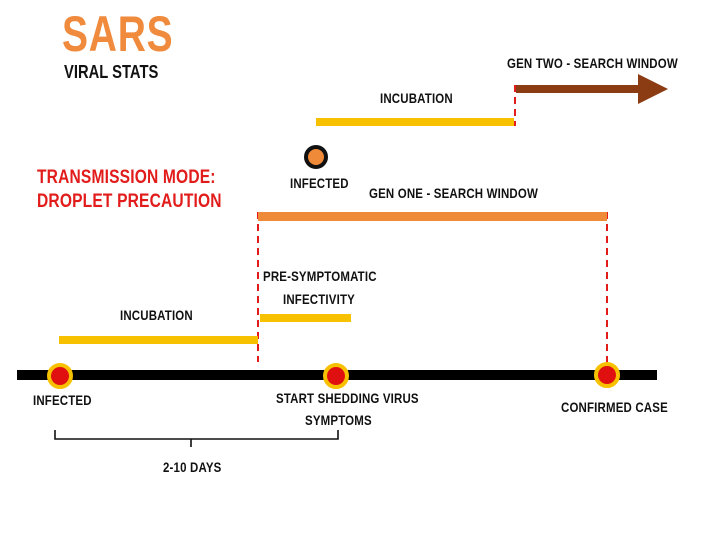  Describe the element at coordinates (62, 400) in the screenshot. I see `infected-label: INFECTED` at that location.